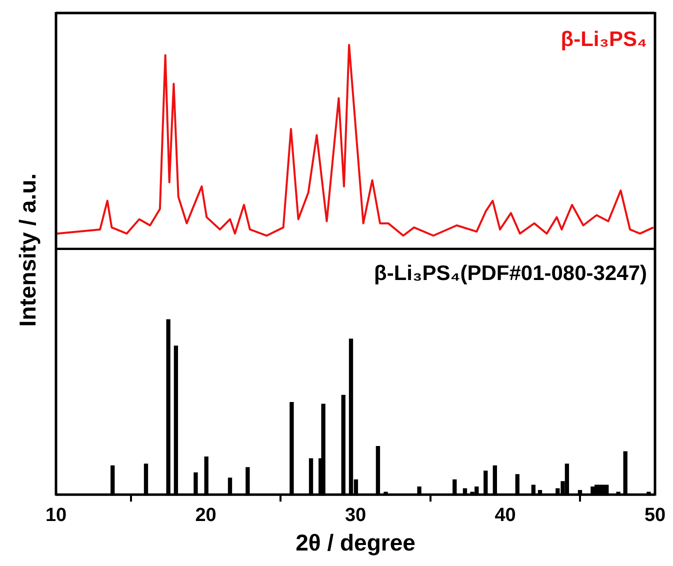 The height and width of the screenshot is (566, 673). Describe the element at coordinates (205, 515) in the screenshot. I see `x-tick-label: 20` at that location.